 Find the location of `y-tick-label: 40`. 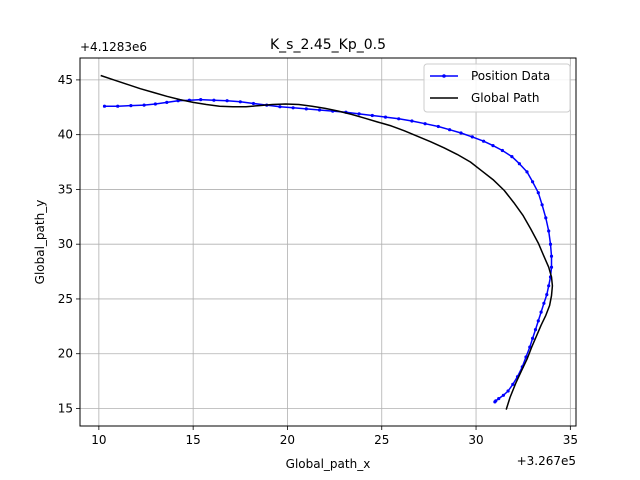

y-tick-label: 40 is located at coordinates (65, 135).